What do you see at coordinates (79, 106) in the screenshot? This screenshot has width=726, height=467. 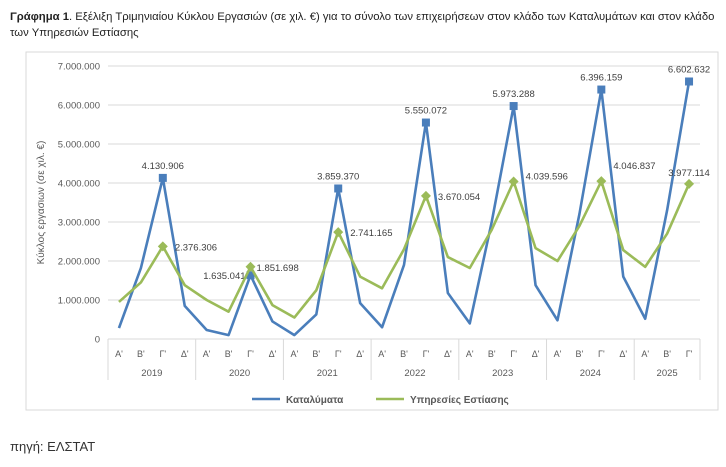 I see `y-tick-label: 6.000.000` at bounding box center [79, 106].